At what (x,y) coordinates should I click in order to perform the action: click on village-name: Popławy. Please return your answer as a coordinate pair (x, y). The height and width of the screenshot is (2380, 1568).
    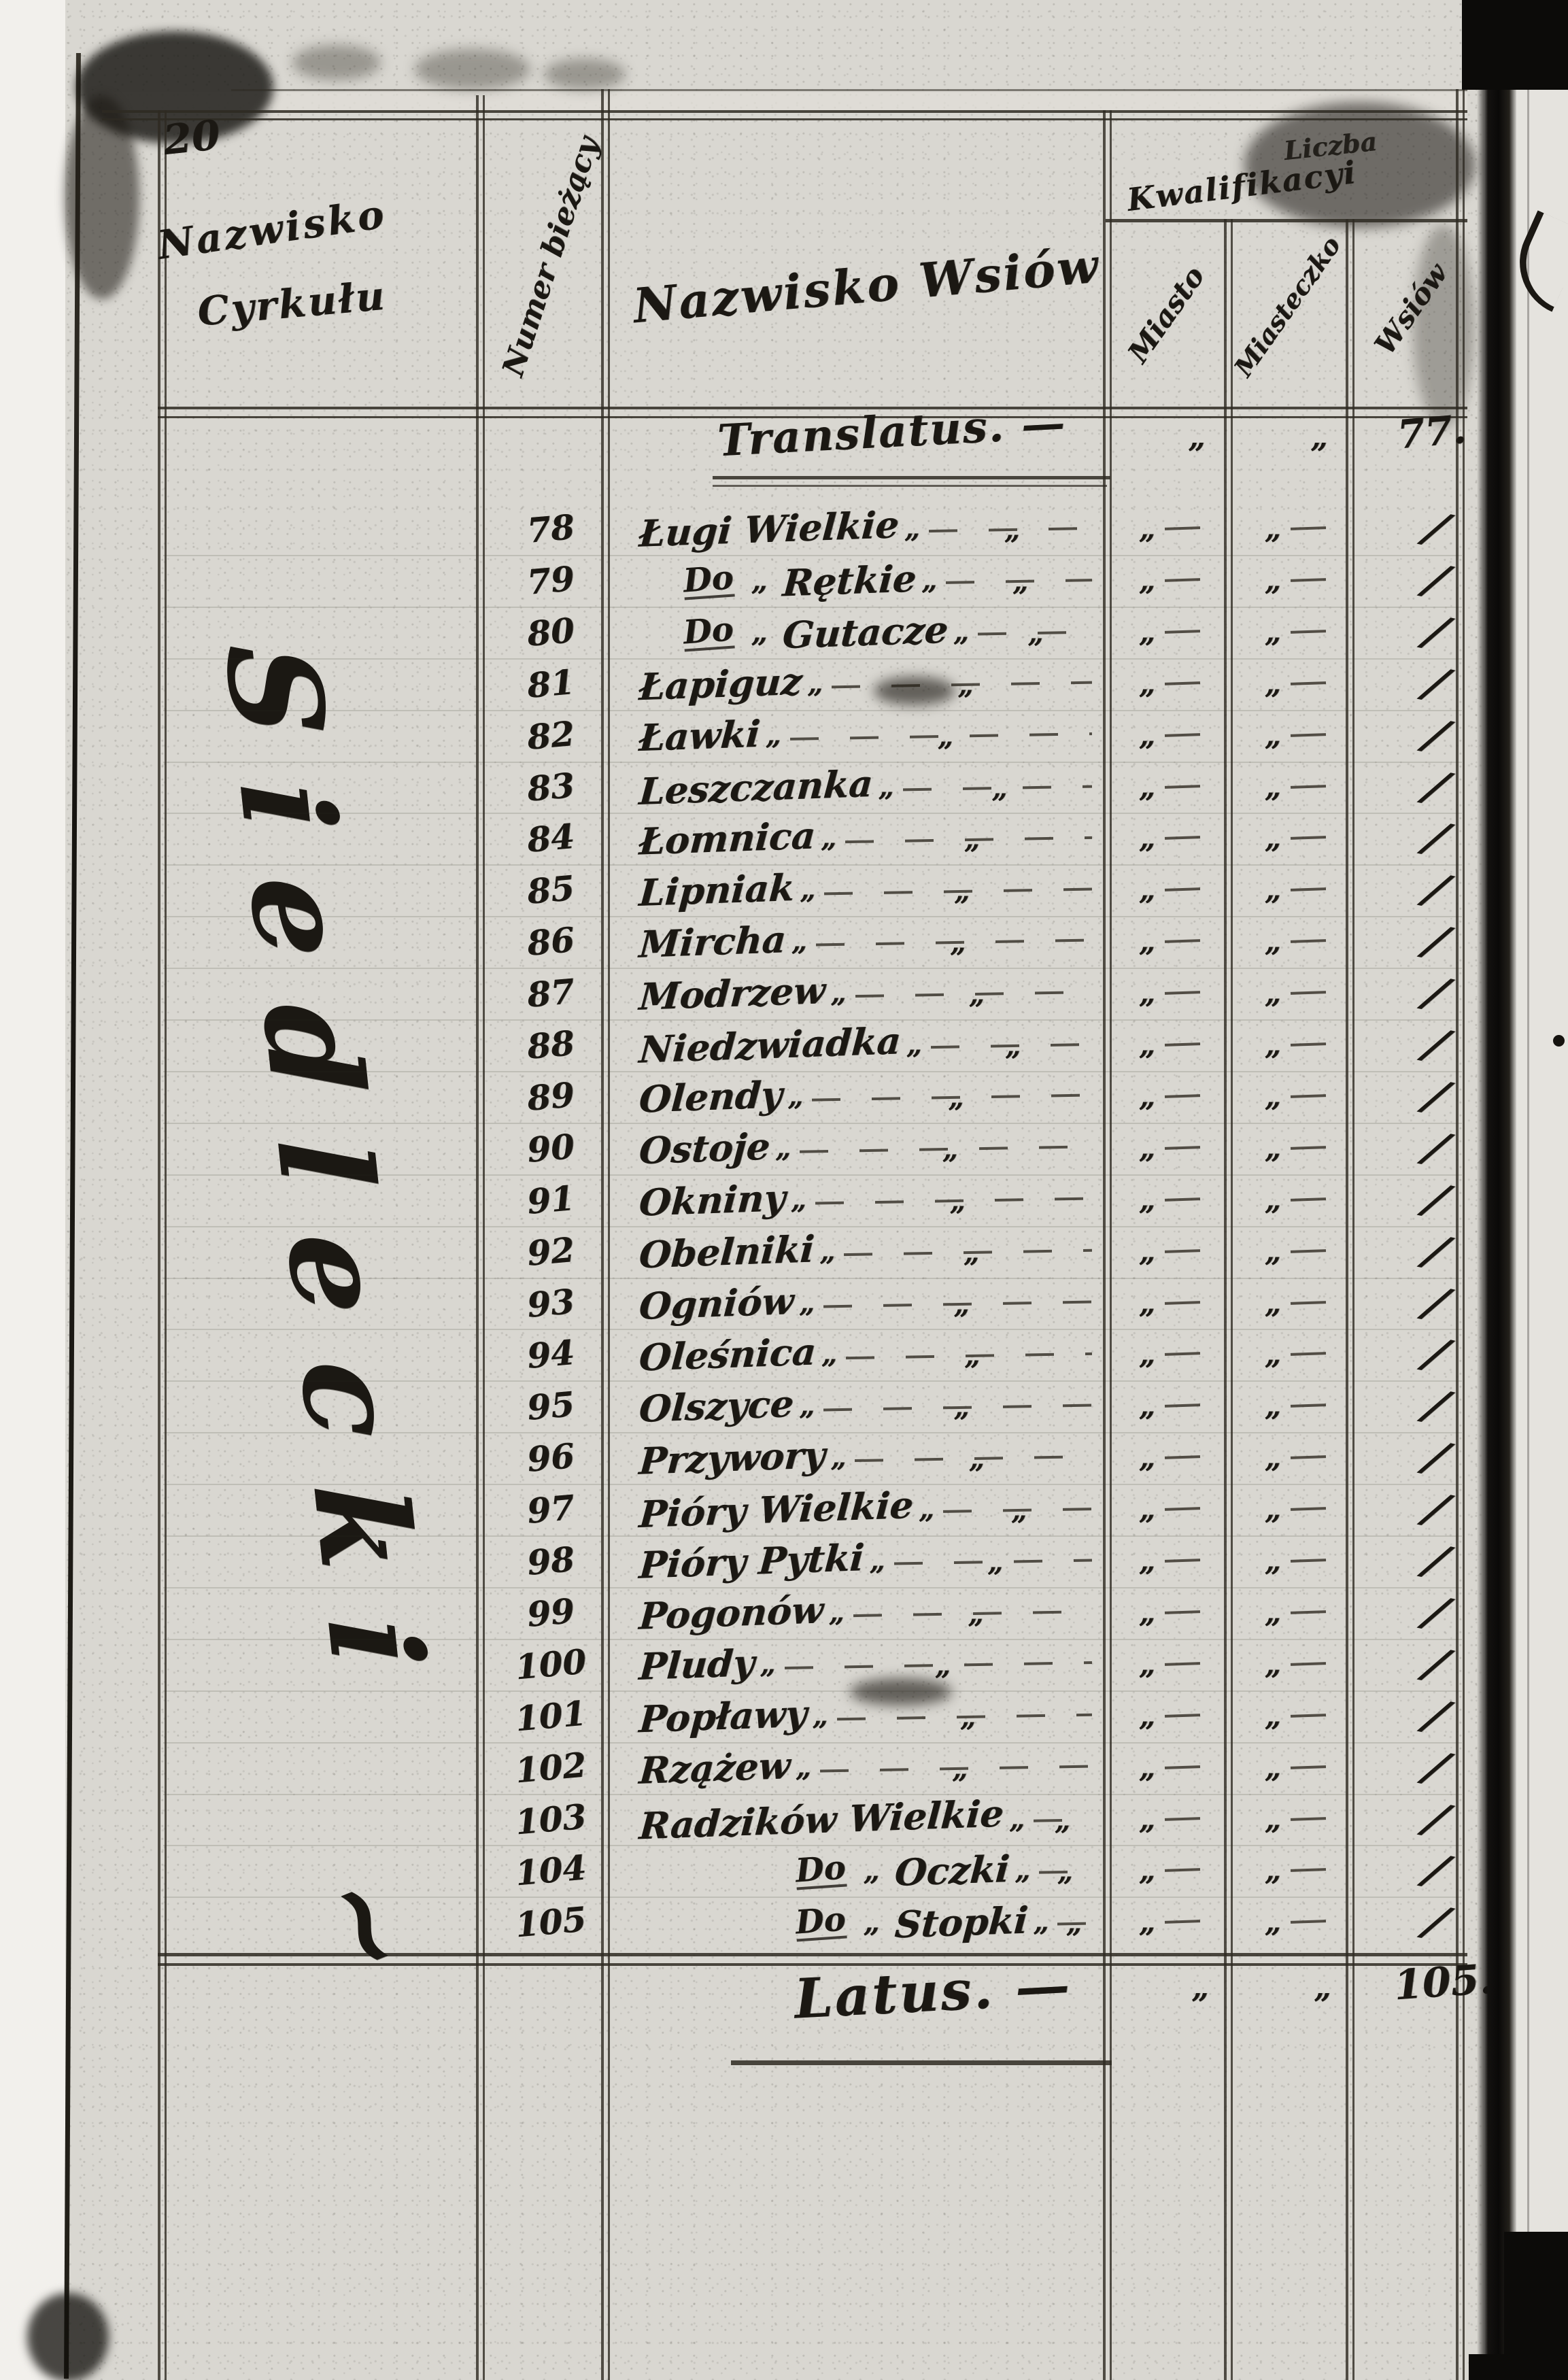
    Looking at the image, I should click on (722, 1716).